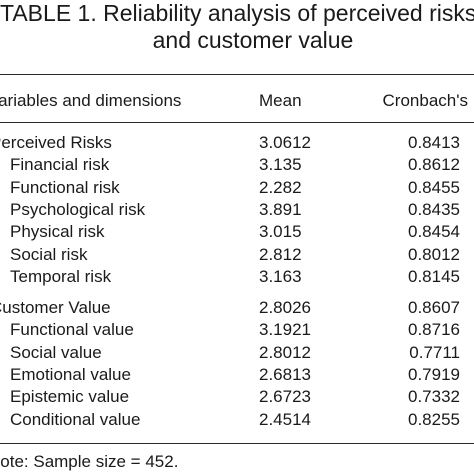  I want to click on table-title-line-2: and customer value, so click(253, 40).